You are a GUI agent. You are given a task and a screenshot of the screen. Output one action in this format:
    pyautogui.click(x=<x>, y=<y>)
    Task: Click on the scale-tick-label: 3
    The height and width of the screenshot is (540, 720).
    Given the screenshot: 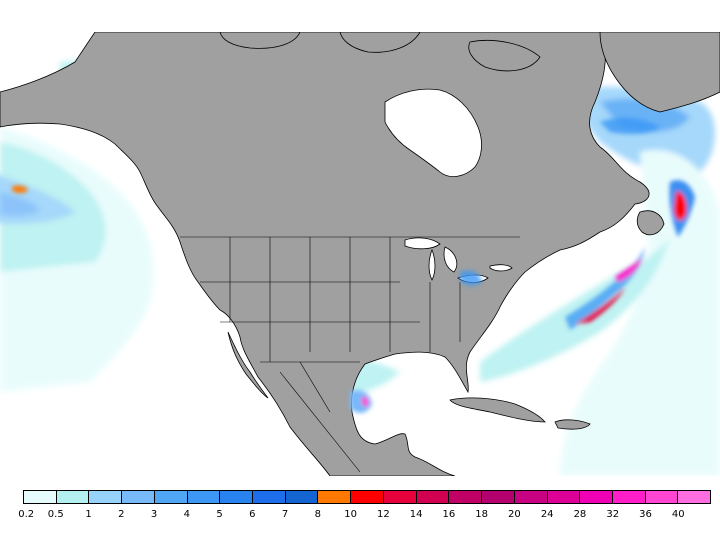 What is the action you would take?
    pyautogui.click(x=154, y=514)
    